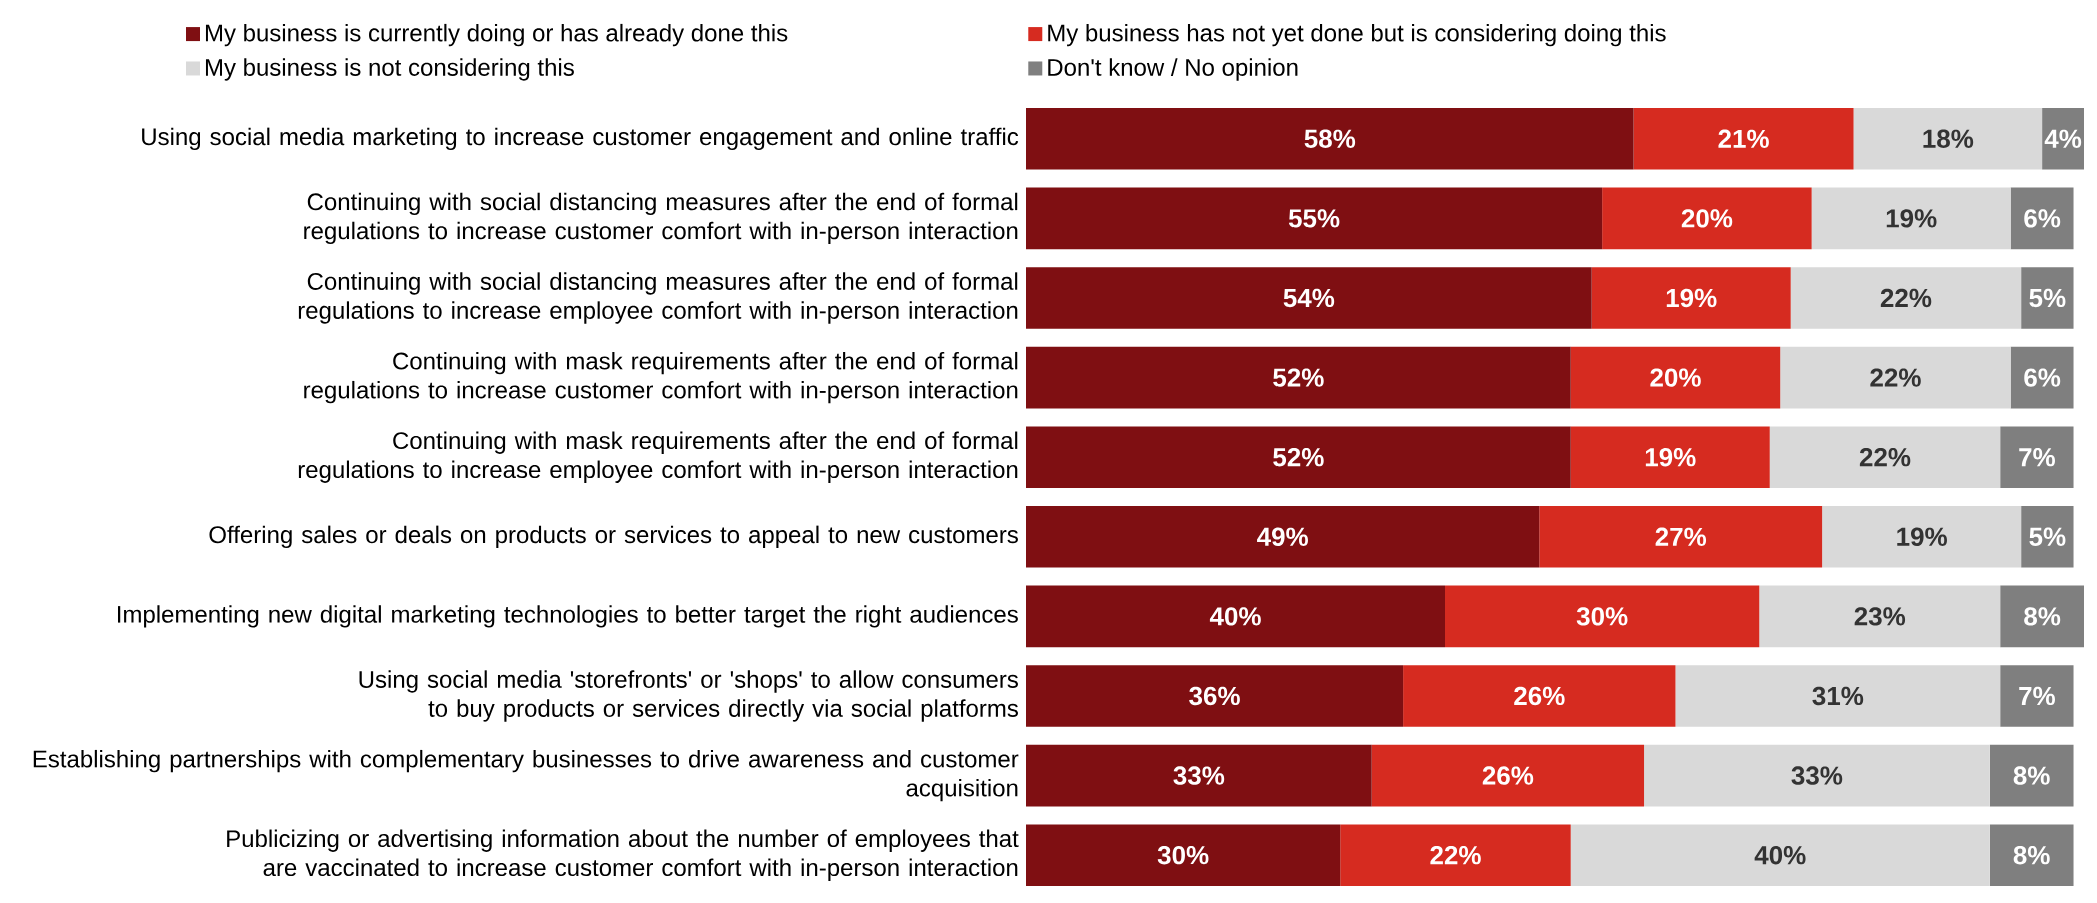 The height and width of the screenshot is (903, 2097). What do you see at coordinates (1173, 69) in the screenshot?
I see `legend-label: Don't know / No opinion` at bounding box center [1173, 69].